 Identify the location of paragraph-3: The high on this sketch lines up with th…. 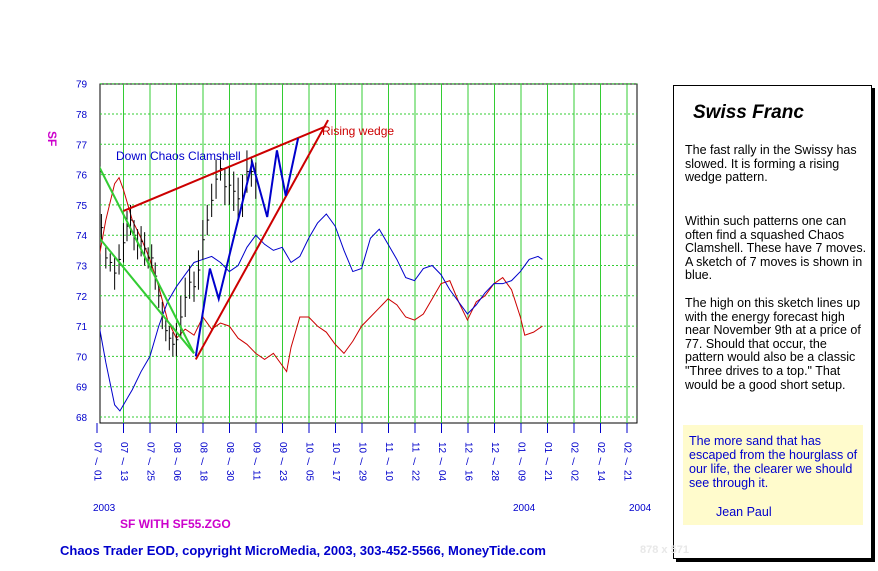
(773, 344).